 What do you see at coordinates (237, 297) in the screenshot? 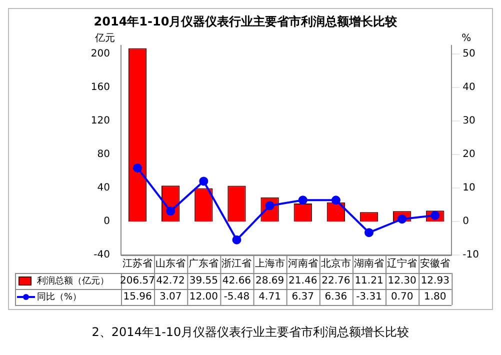
I see `data-label: -5.48` at bounding box center [237, 297].